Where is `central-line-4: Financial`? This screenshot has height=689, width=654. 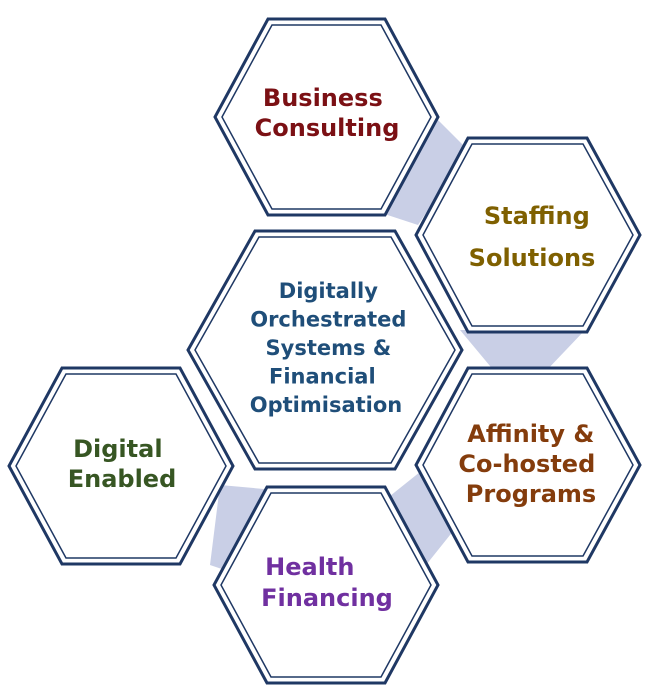 central-line-4: Financial is located at coordinates (322, 377).